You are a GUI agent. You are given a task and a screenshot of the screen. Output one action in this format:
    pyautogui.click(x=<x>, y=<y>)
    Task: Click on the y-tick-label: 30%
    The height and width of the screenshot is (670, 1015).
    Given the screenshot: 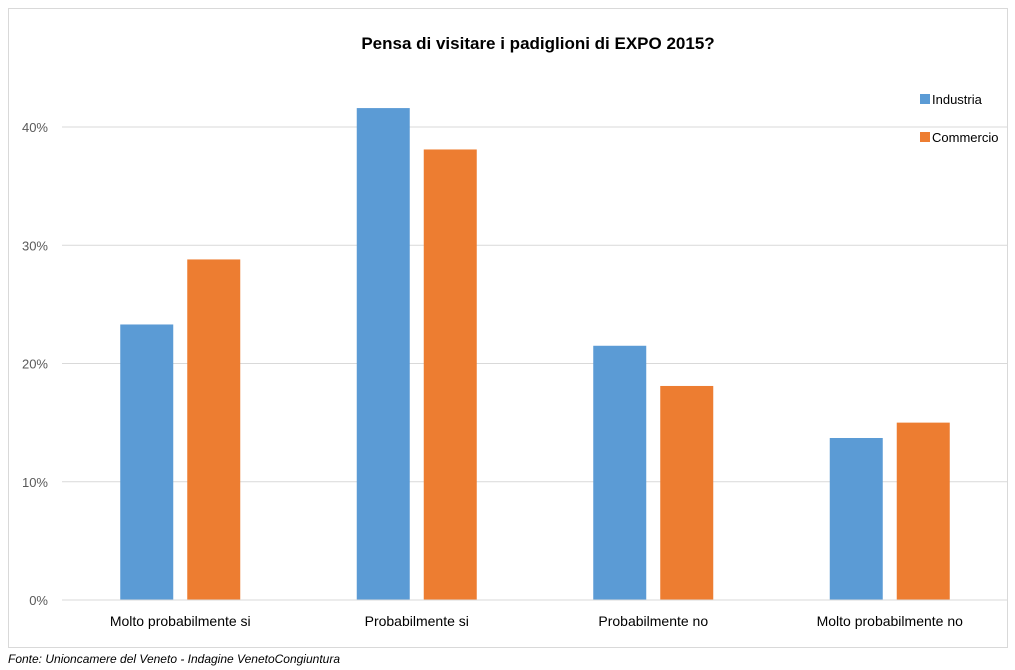 What is the action you would take?
    pyautogui.click(x=35, y=245)
    